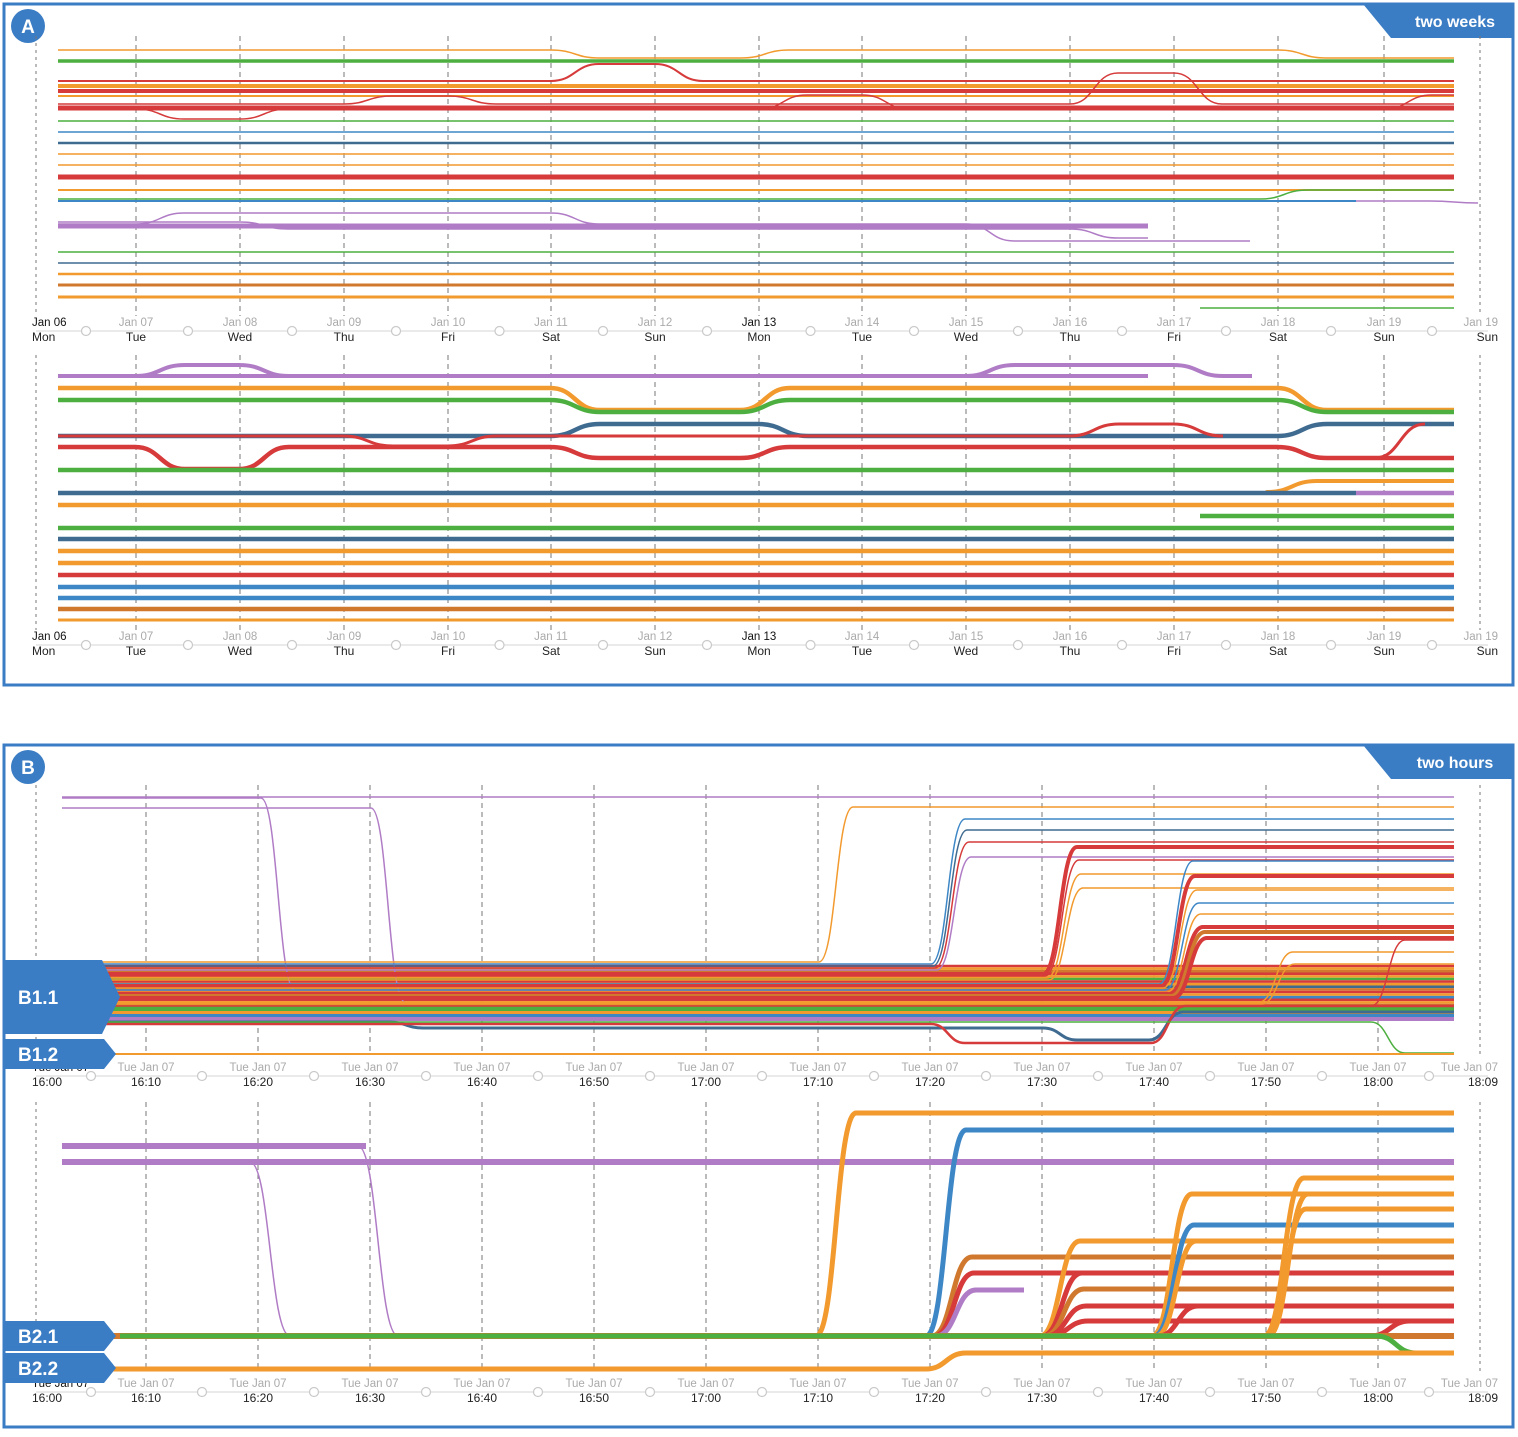  I want to click on group-label: B2.1, so click(38, 1337).